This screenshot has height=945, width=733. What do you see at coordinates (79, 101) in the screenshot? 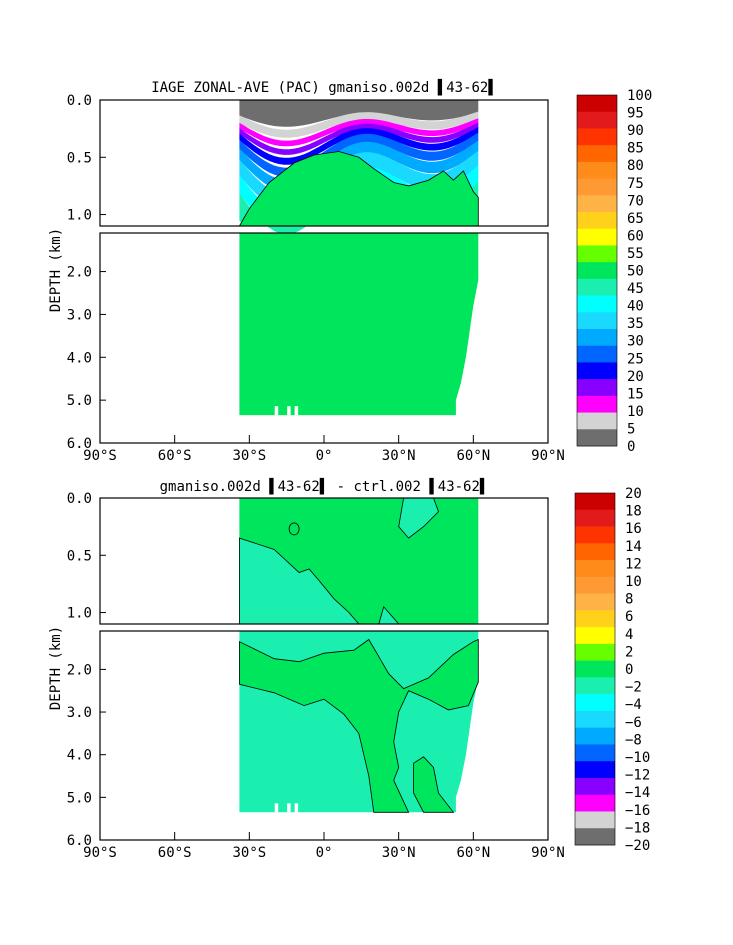
I see `y-tick-label: 0.0` at bounding box center [79, 101].